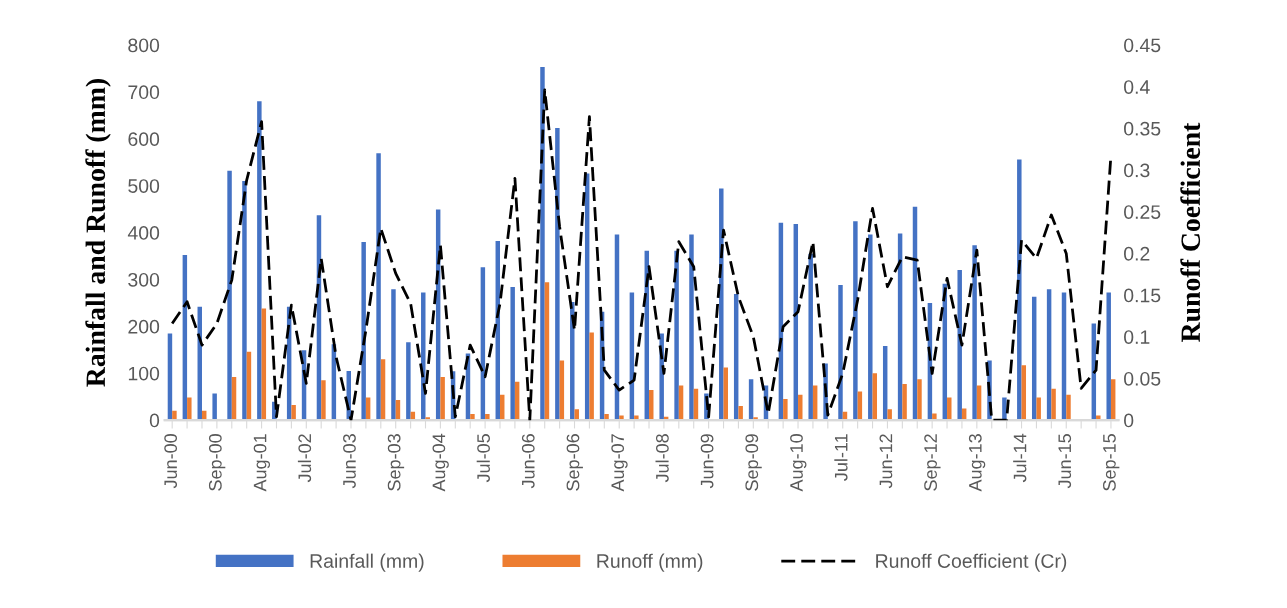 This screenshot has width=1287, height=608. Describe the element at coordinates (1142, 295) in the screenshot. I see `y2-tick-label: 0.15` at that location.